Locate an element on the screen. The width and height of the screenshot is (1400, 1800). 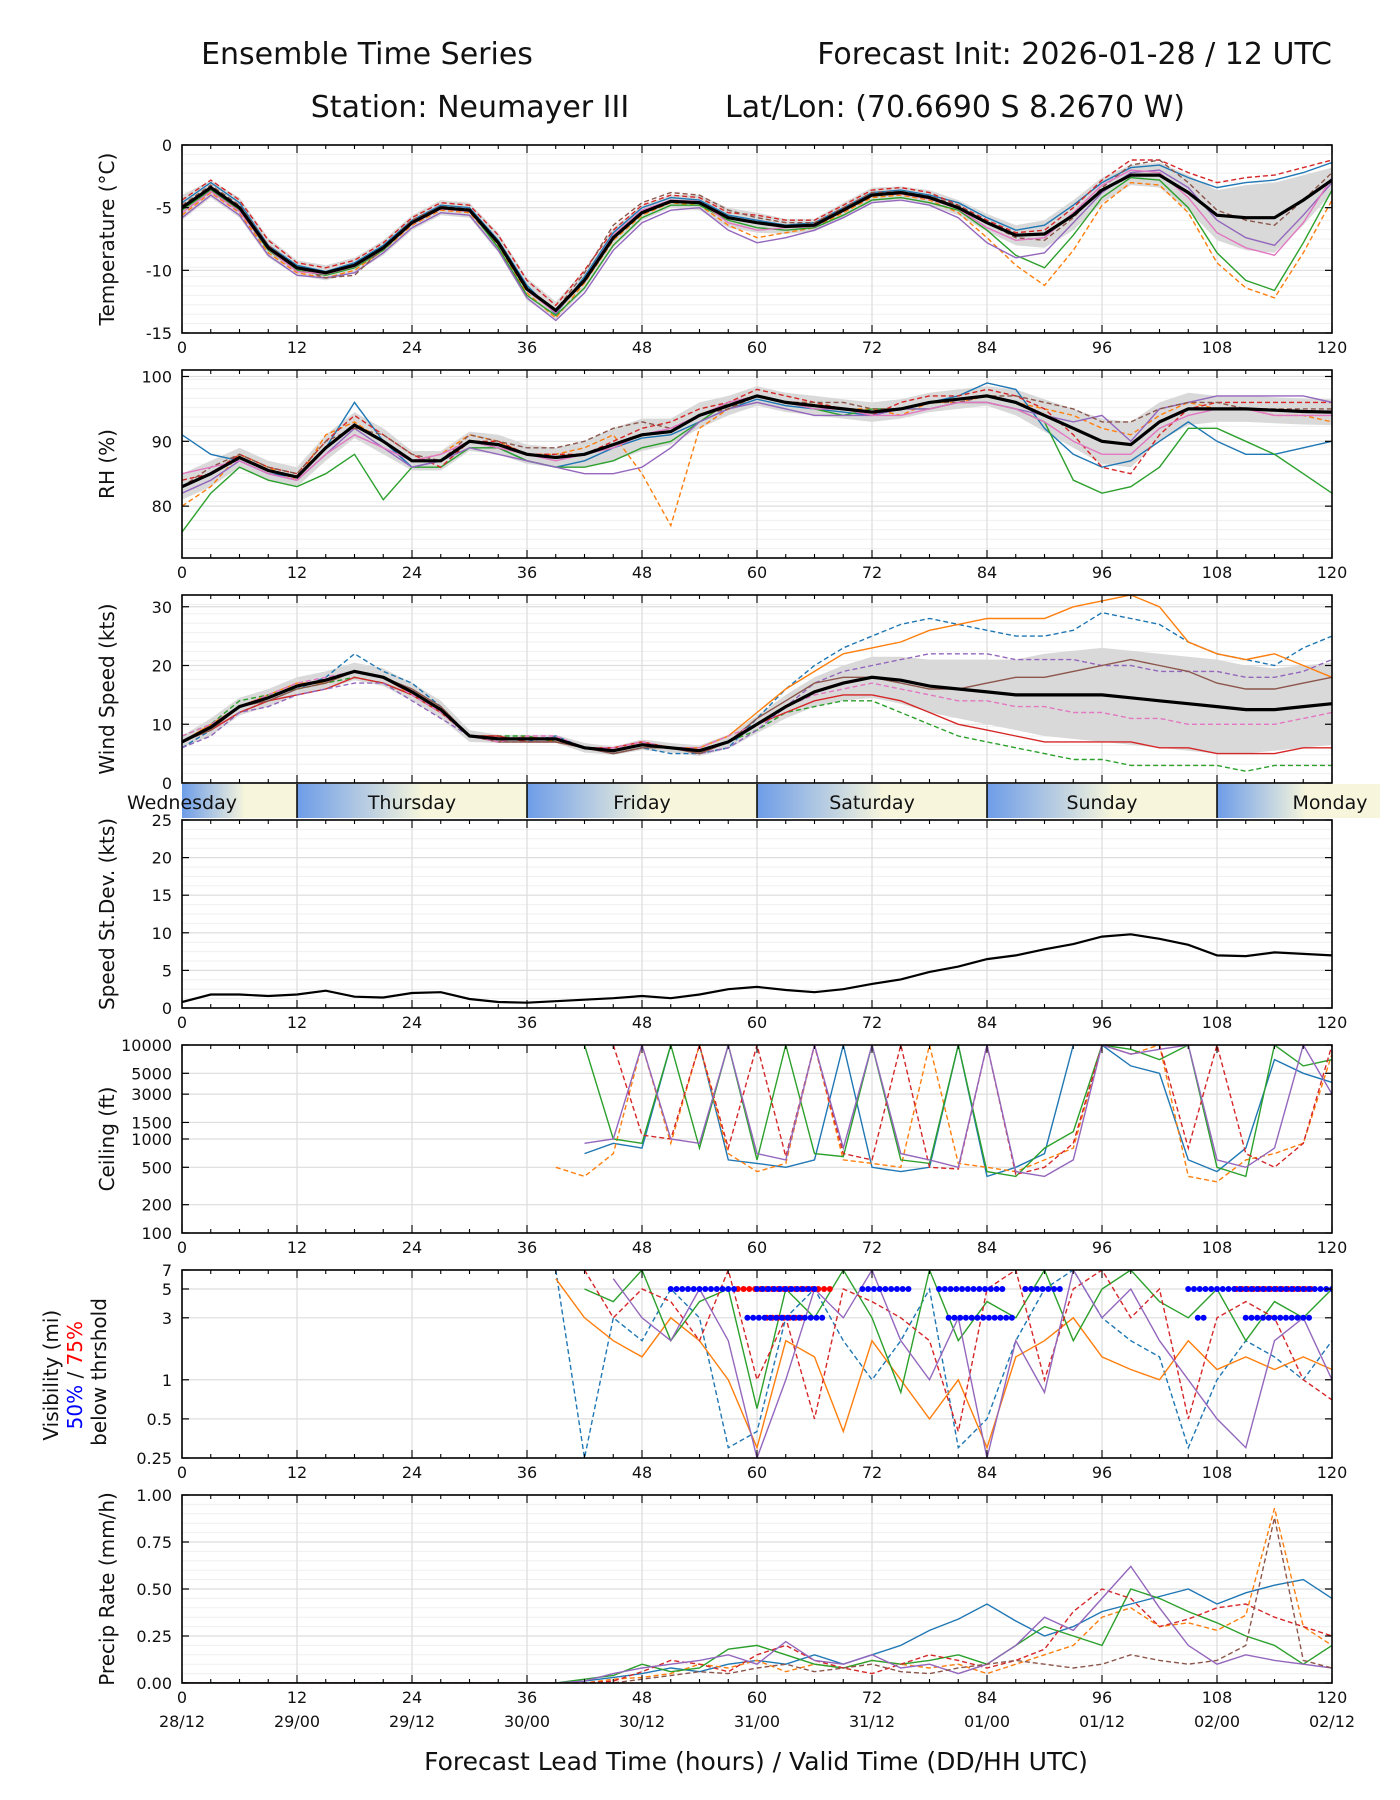
y-tick-label: 5000 is located at coordinates (151, 1073).